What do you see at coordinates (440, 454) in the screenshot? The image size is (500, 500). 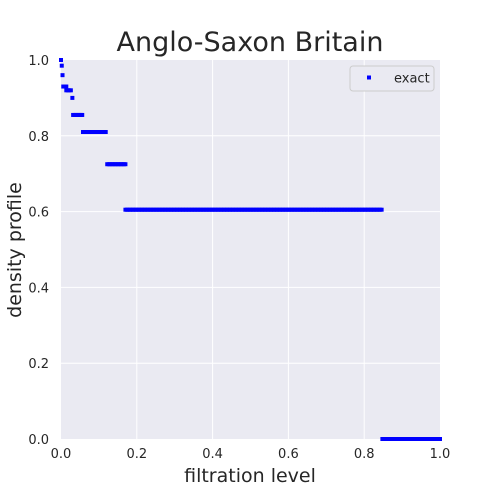 I see `x-tick-label: 1.0` at bounding box center [440, 454].